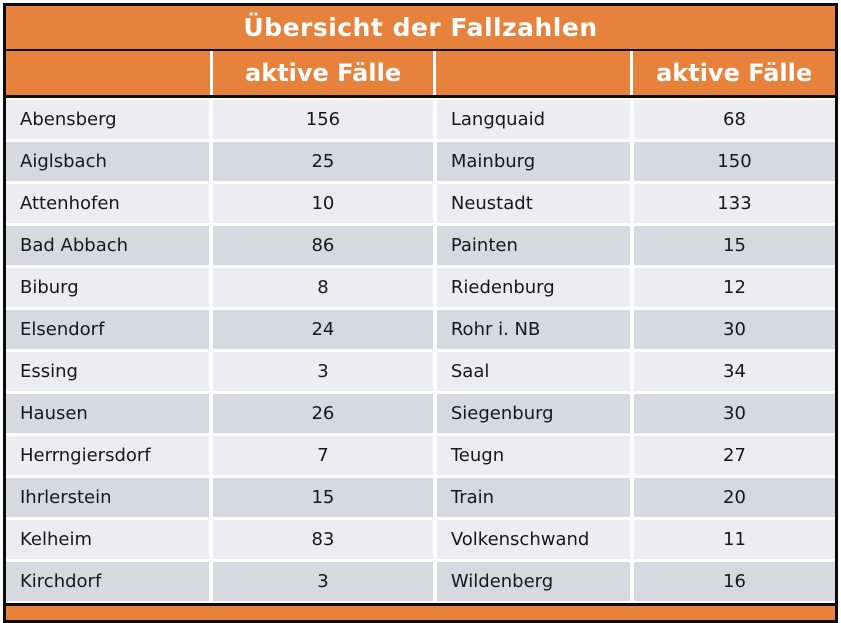 The height and width of the screenshot is (623, 841). What do you see at coordinates (107, 203) in the screenshot?
I see `municipality-name: Attenhofen` at bounding box center [107, 203].